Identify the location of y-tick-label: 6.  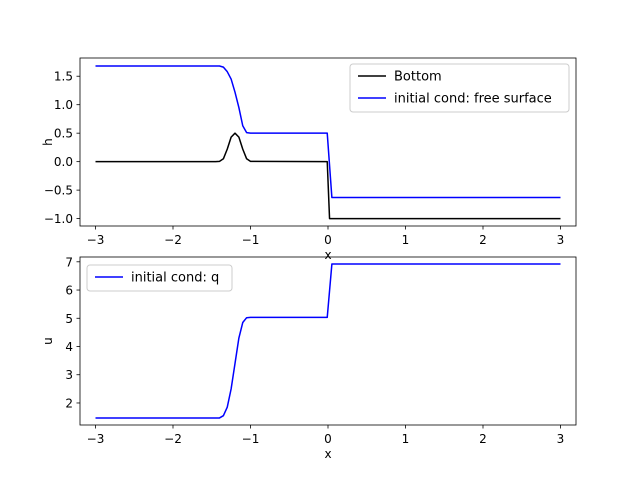
(69, 291).